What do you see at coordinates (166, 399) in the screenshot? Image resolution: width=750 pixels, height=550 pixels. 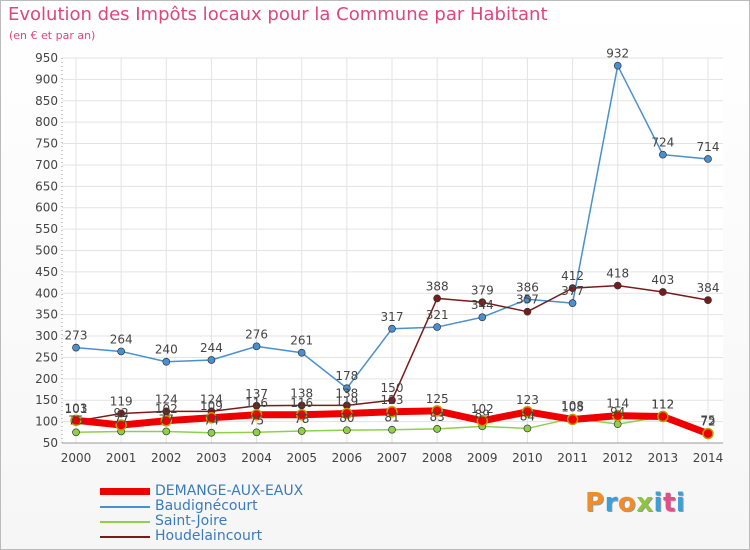 I see `data-label: 124` at bounding box center [166, 399].